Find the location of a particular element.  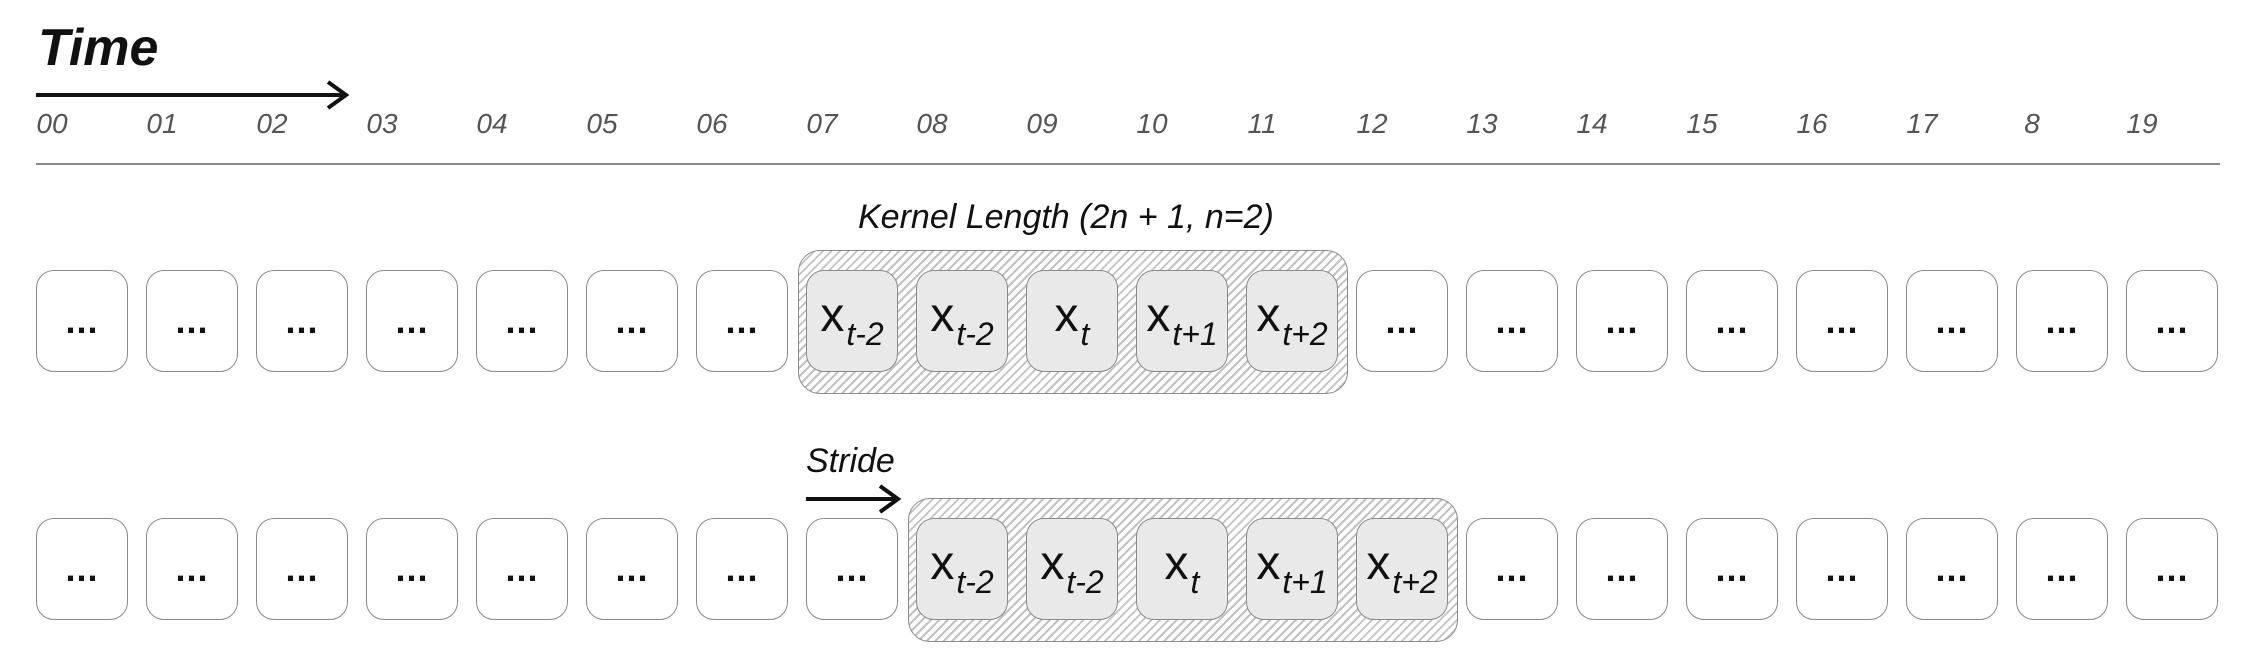

time-tick-label: 11 is located at coordinates (1262, 123).